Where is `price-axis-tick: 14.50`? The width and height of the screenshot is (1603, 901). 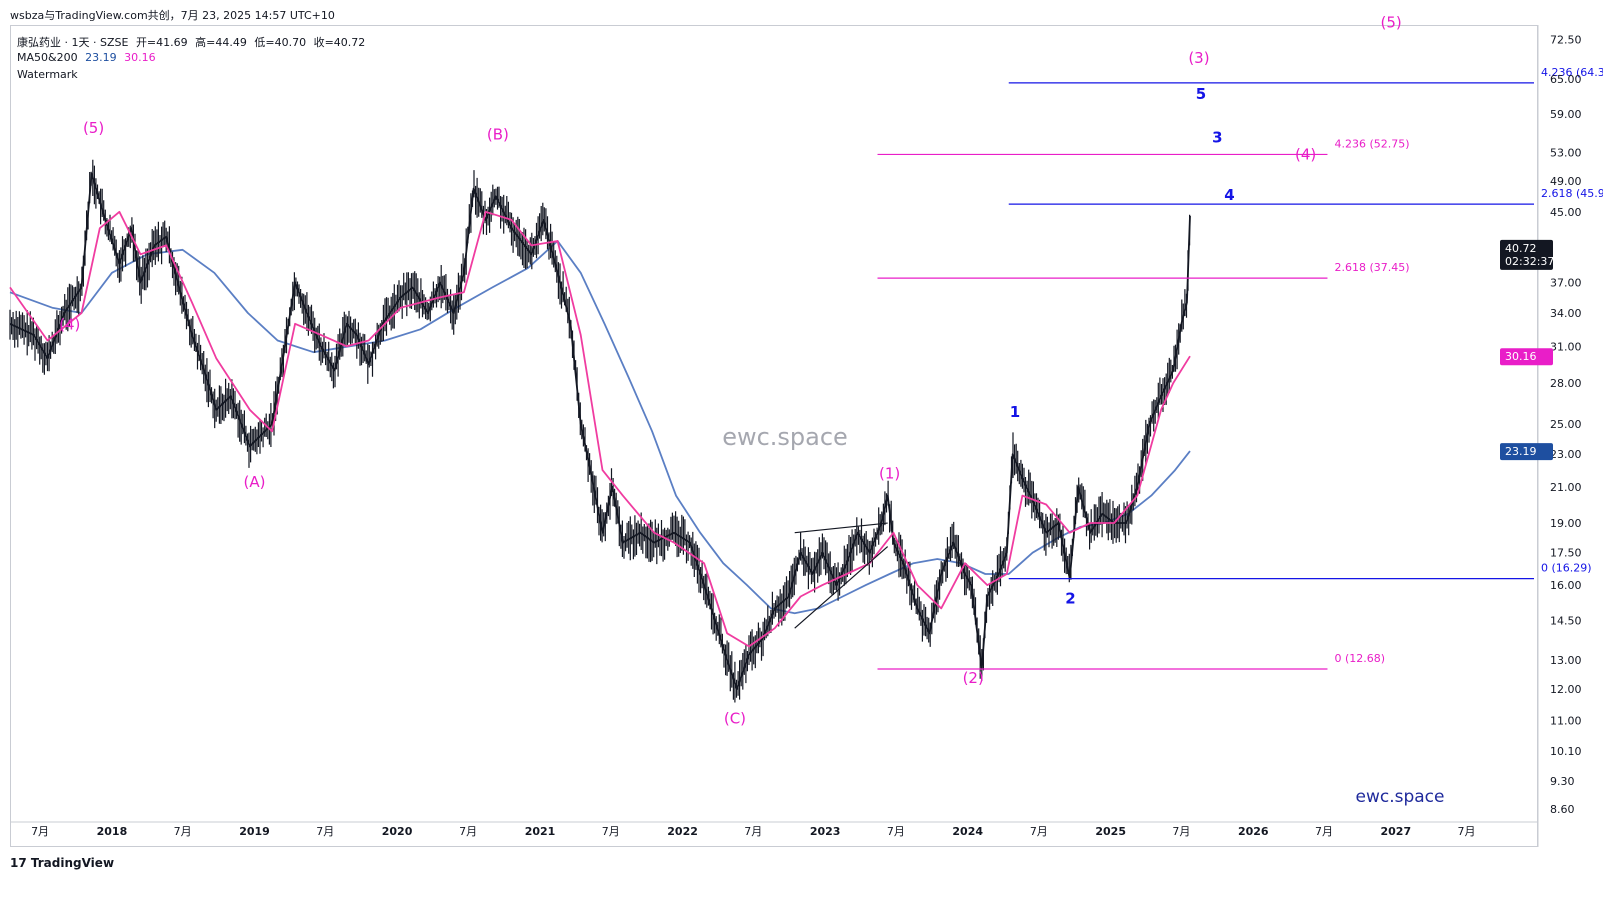 price-axis-tick: 14.50 is located at coordinates (1566, 621).